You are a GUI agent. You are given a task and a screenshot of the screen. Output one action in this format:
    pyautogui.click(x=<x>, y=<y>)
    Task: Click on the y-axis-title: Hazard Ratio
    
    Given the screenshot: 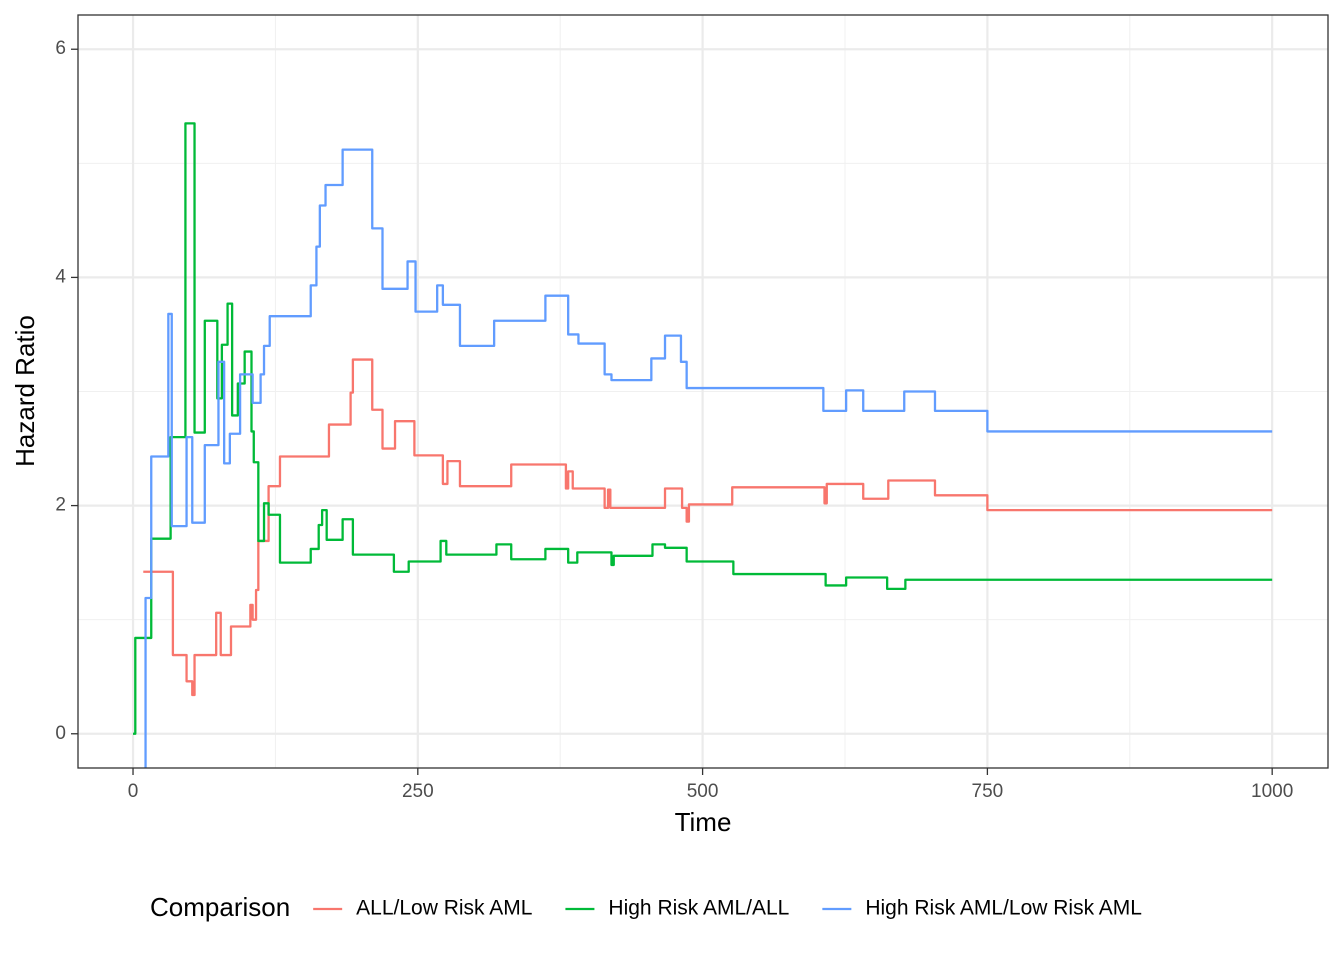 What is the action you would take?
    pyautogui.click(x=25, y=391)
    